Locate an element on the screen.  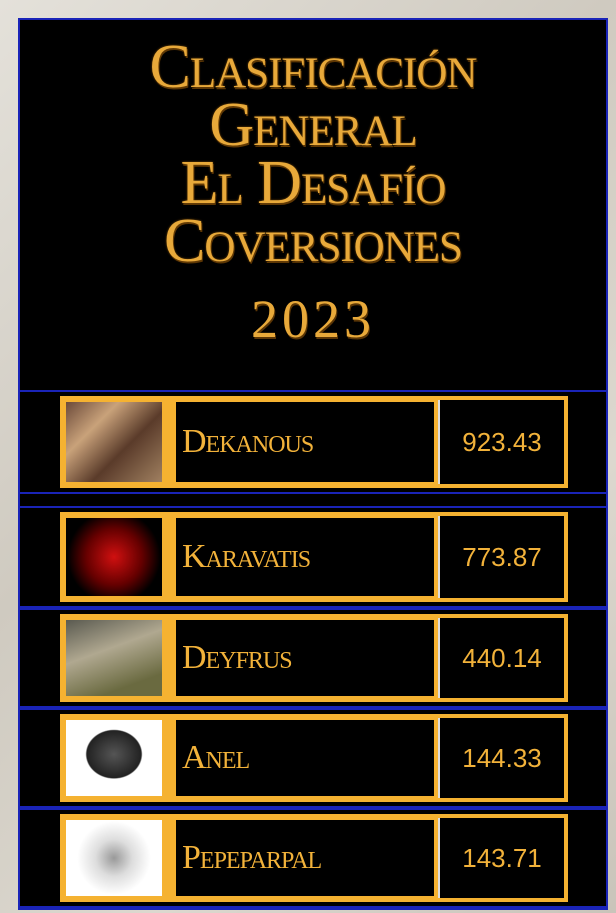
player-name: Anel is located at coordinates (305, 758).